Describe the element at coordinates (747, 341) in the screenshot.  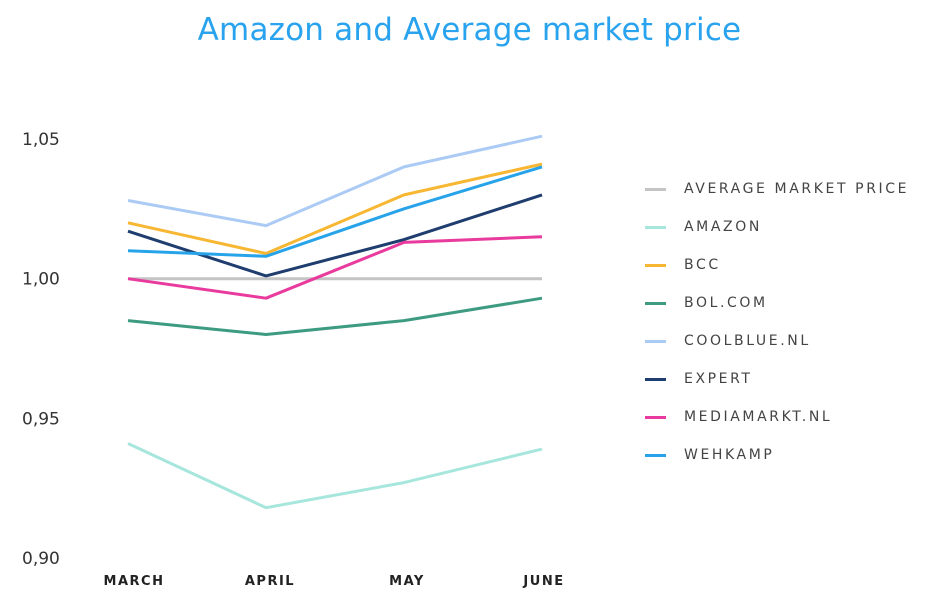
I see `legend-label: COOLBLUE.NL` at that location.